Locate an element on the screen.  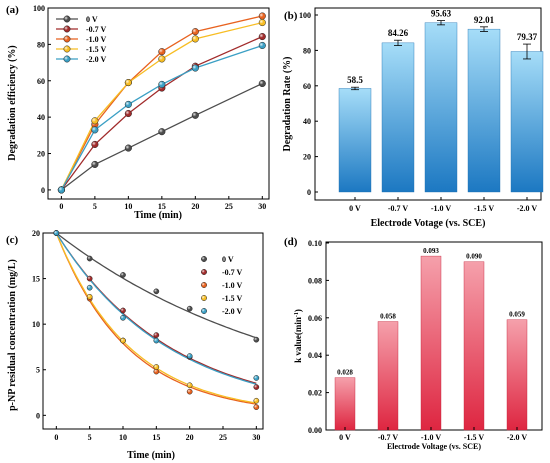
panel-b-y-axis-title: Degradation Rate (%) is located at coordinates (287, 104).